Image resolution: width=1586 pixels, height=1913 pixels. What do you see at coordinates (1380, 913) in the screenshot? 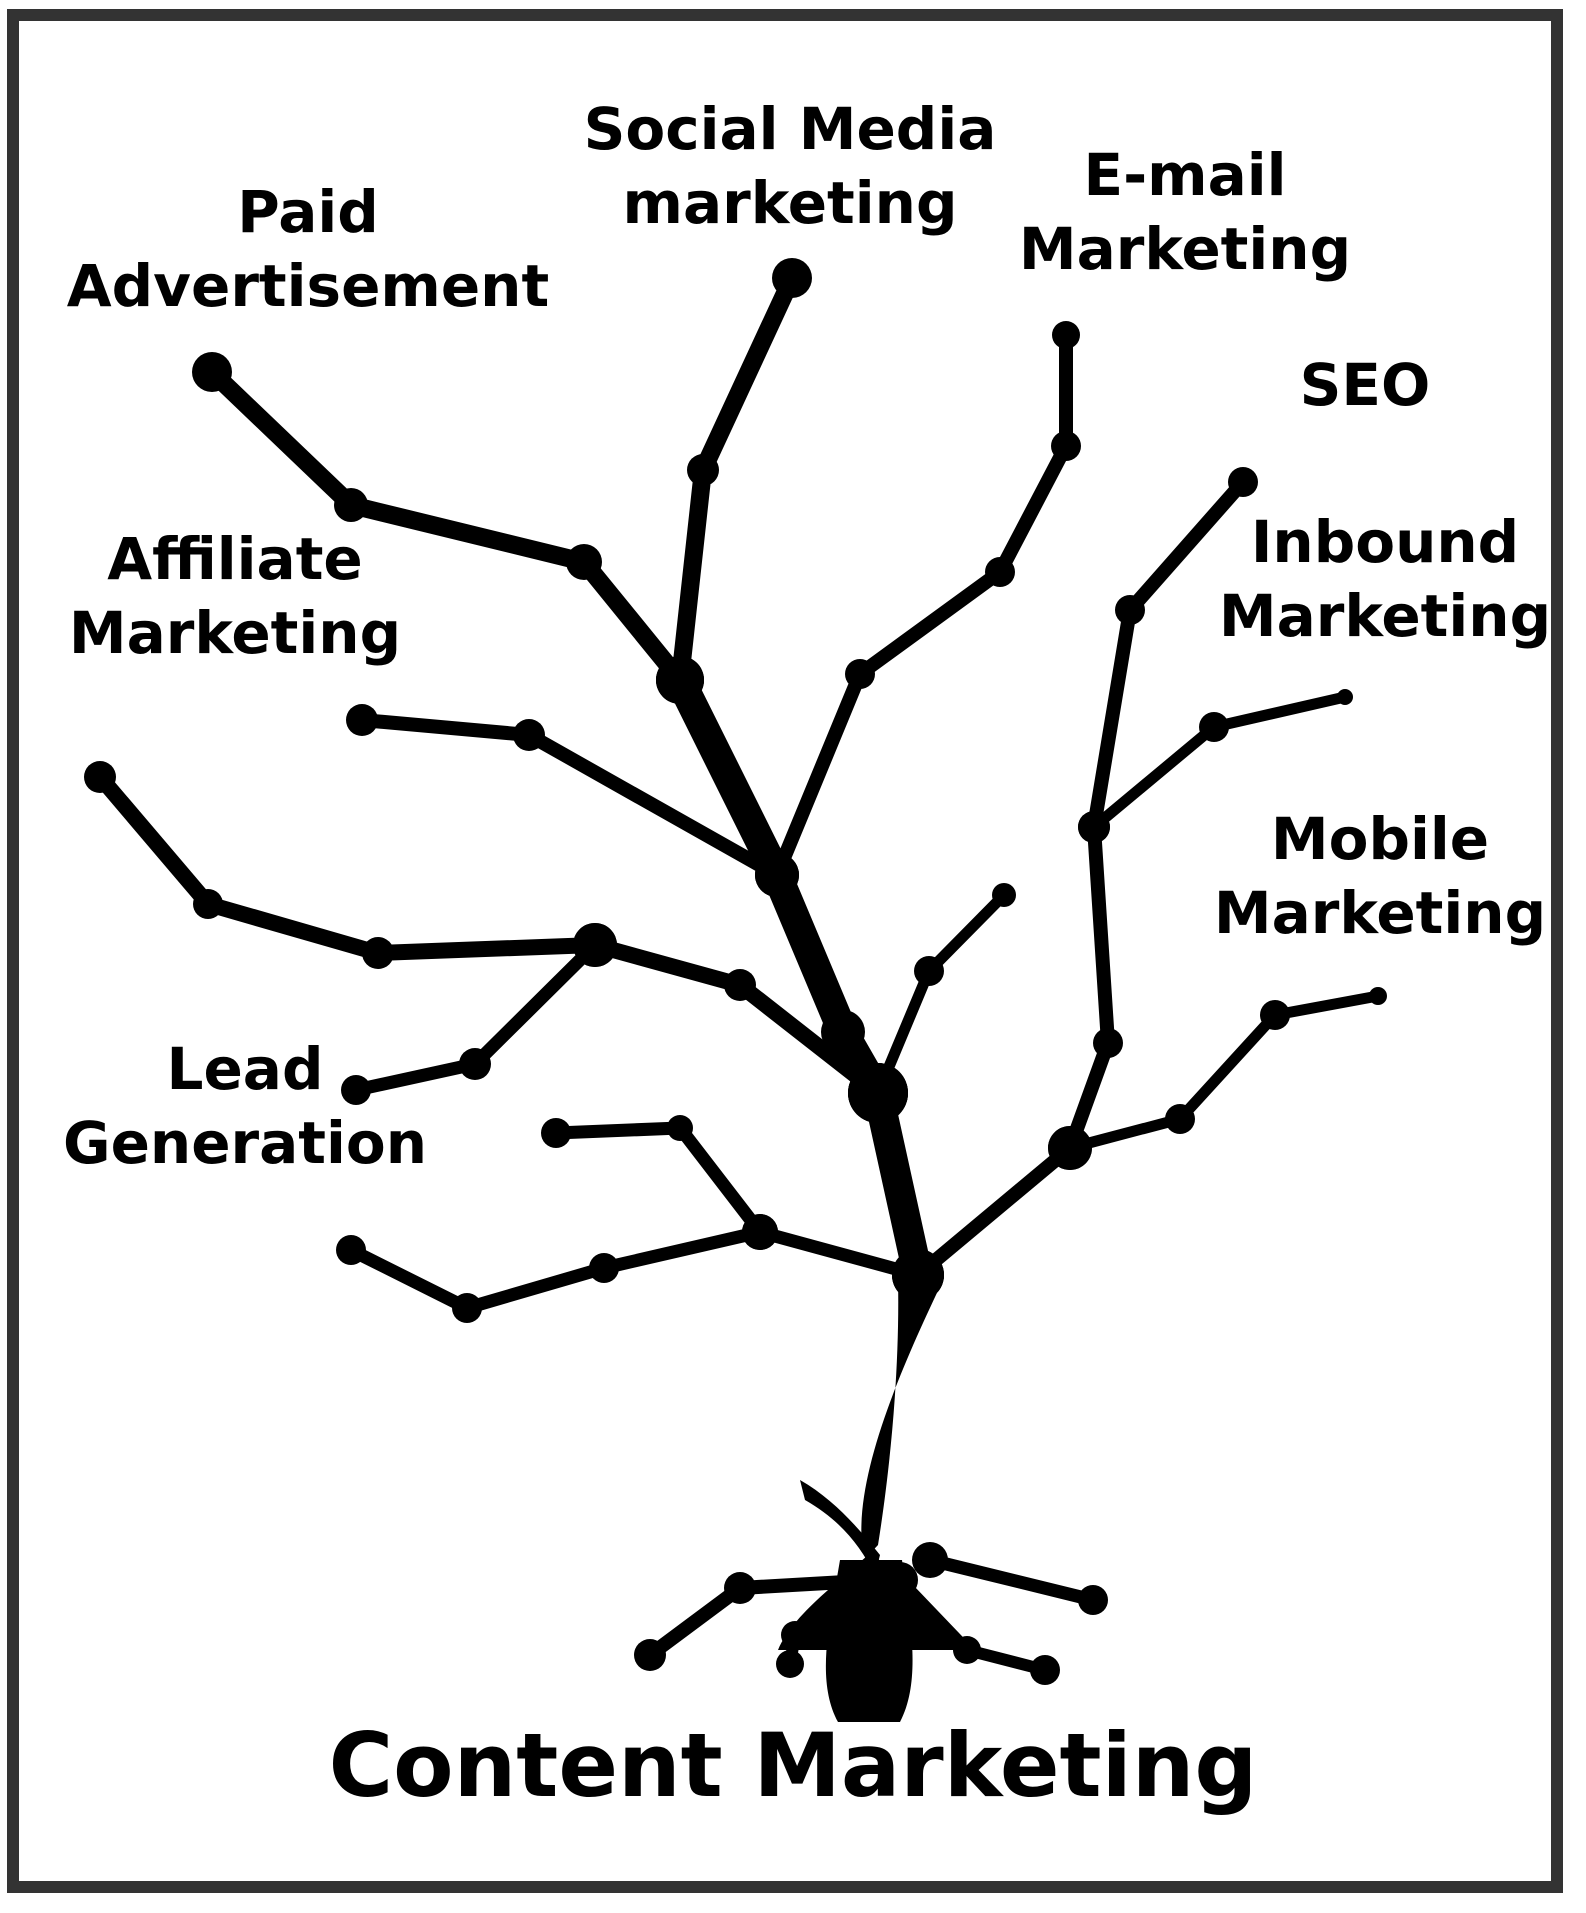
I see `label-mobile-line2: Marketing` at bounding box center [1380, 913].